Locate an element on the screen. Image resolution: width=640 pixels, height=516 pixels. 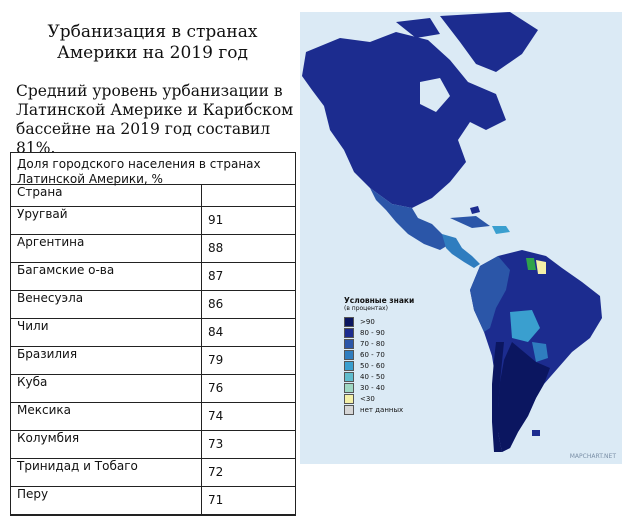
table-row: Тринидад и Тобаго 72 is located at coordinates (153, 472).